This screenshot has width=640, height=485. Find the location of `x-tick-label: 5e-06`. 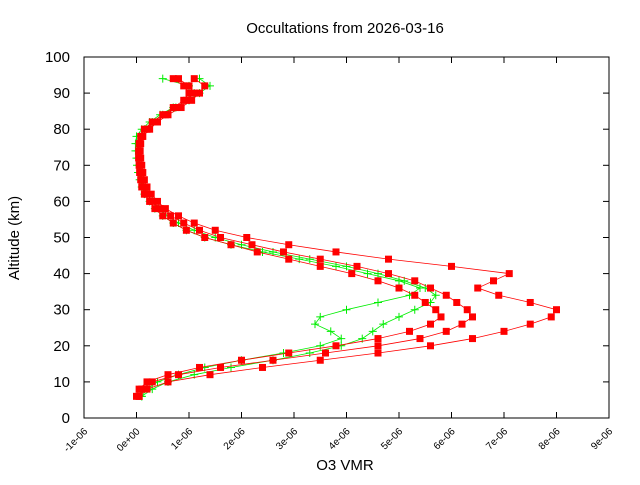

x-tick-label: 5e-06 is located at coordinates (392, 439).